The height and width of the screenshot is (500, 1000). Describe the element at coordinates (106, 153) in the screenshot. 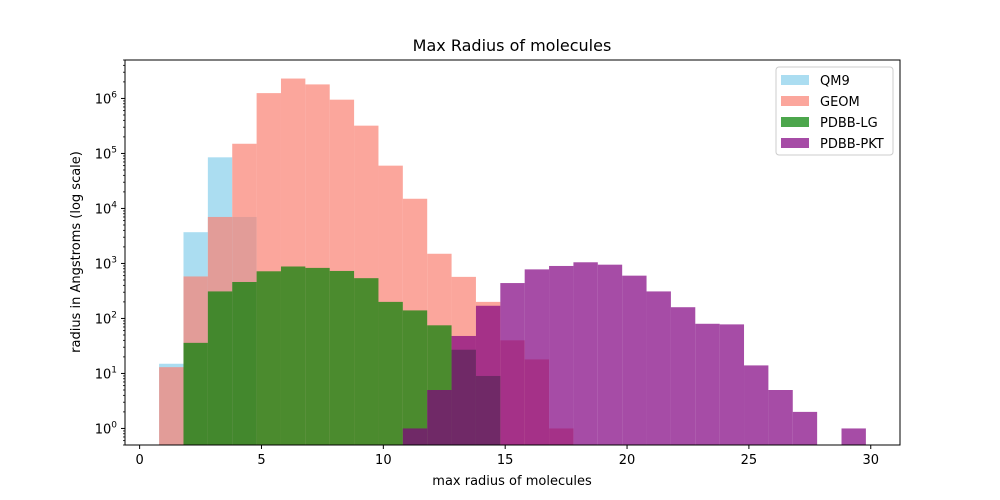

I see `y-tick-label: 10⁵` at that location.